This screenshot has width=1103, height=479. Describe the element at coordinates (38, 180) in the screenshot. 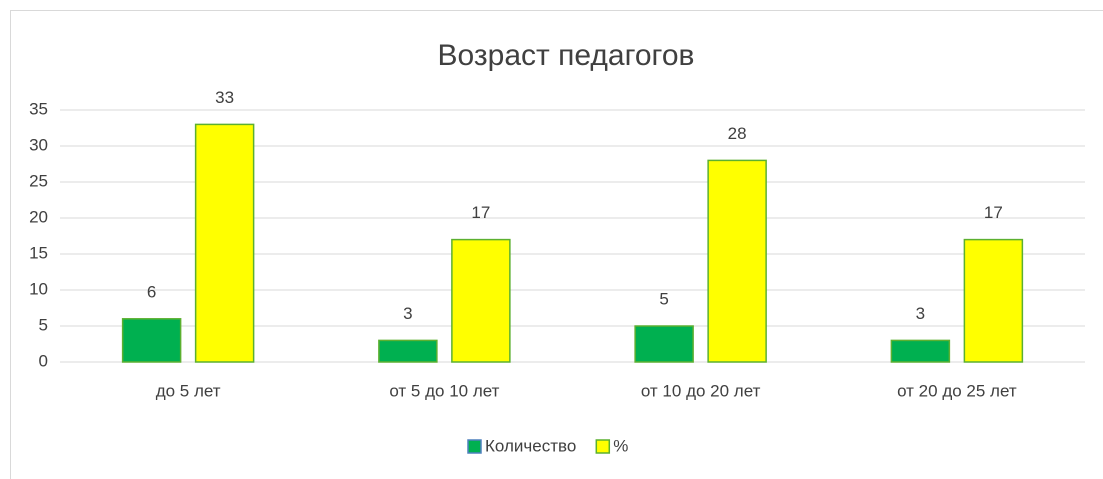

I see `y-tick-label: 25` at that location.